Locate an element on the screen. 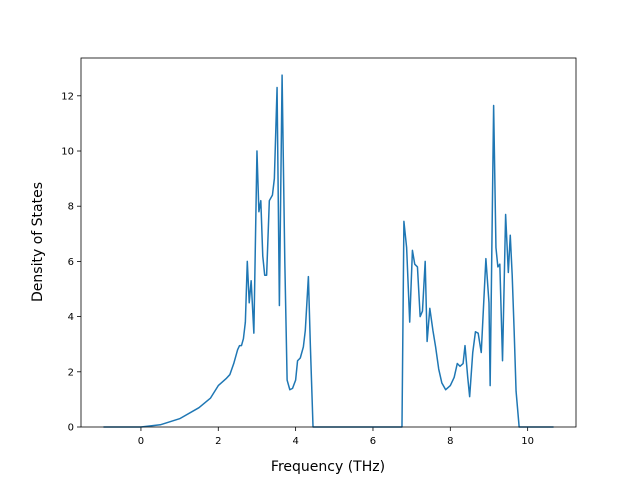  y-tick-label: 2 is located at coordinates (71, 372).